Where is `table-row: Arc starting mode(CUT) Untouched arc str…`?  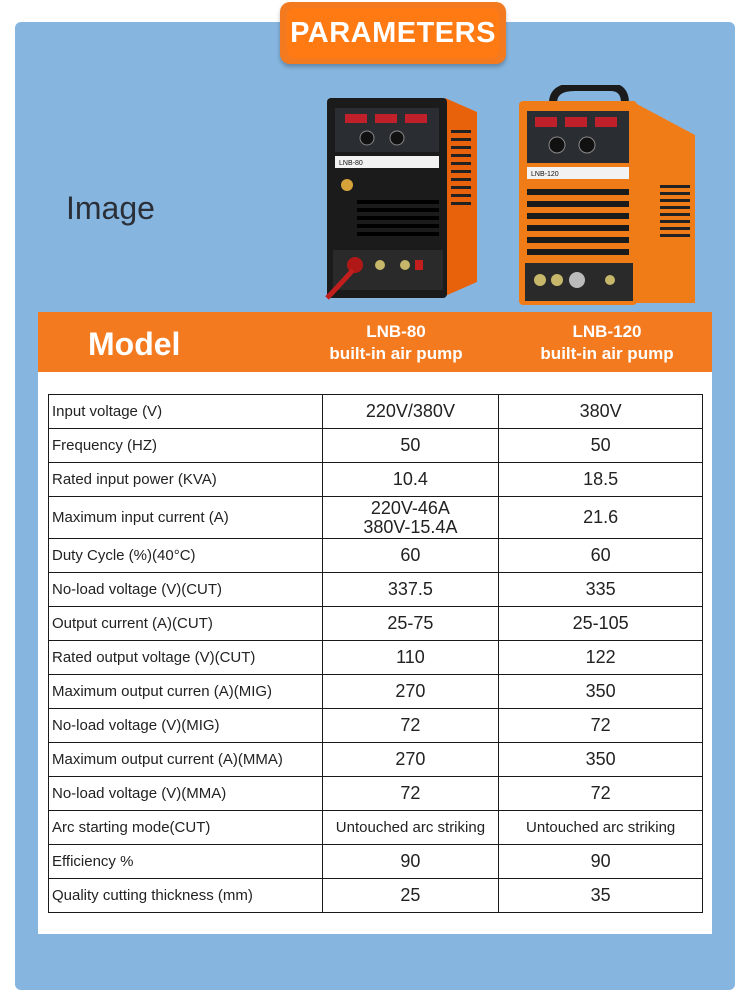 table-row: Arc starting mode(CUT) Untouched arc str… is located at coordinates (375, 827).